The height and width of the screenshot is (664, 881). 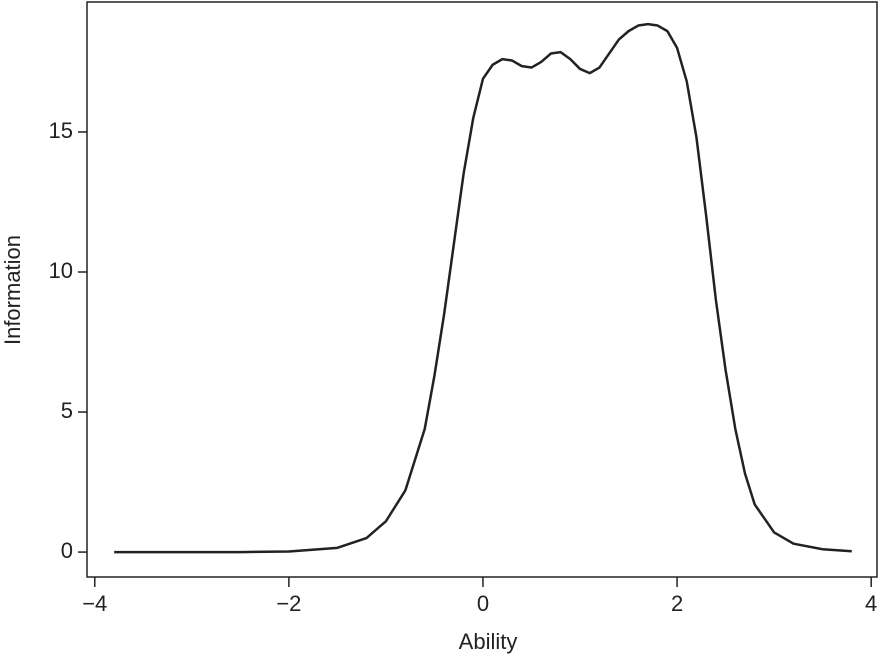 What do you see at coordinates (67, 550) in the screenshot?
I see `y-tick-label: 0` at bounding box center [67, 550].